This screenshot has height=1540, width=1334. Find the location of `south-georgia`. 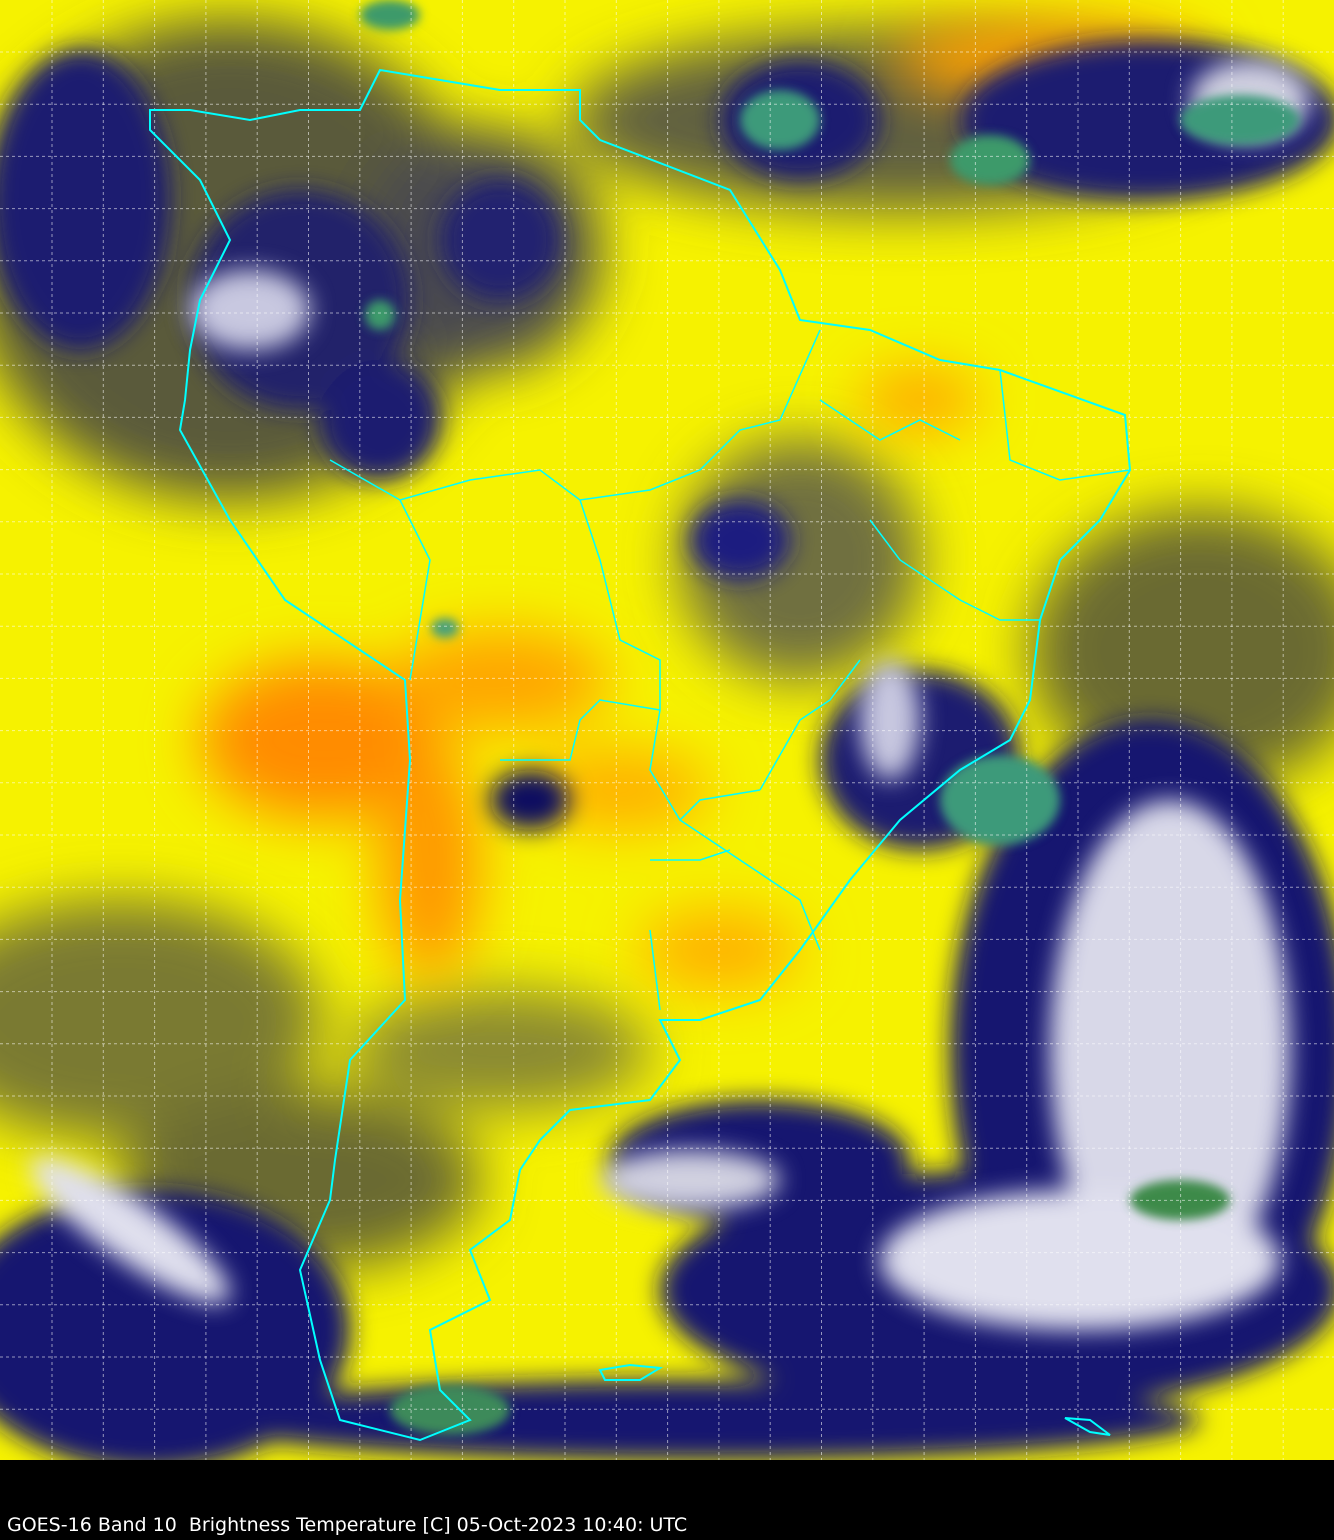

south-georgia is located at coordinates (1087, 1426).